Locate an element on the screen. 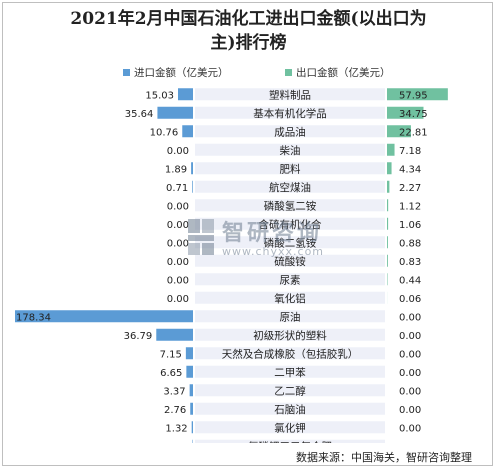  data-label-export: 34.75 is located at coordinates (413, 114).